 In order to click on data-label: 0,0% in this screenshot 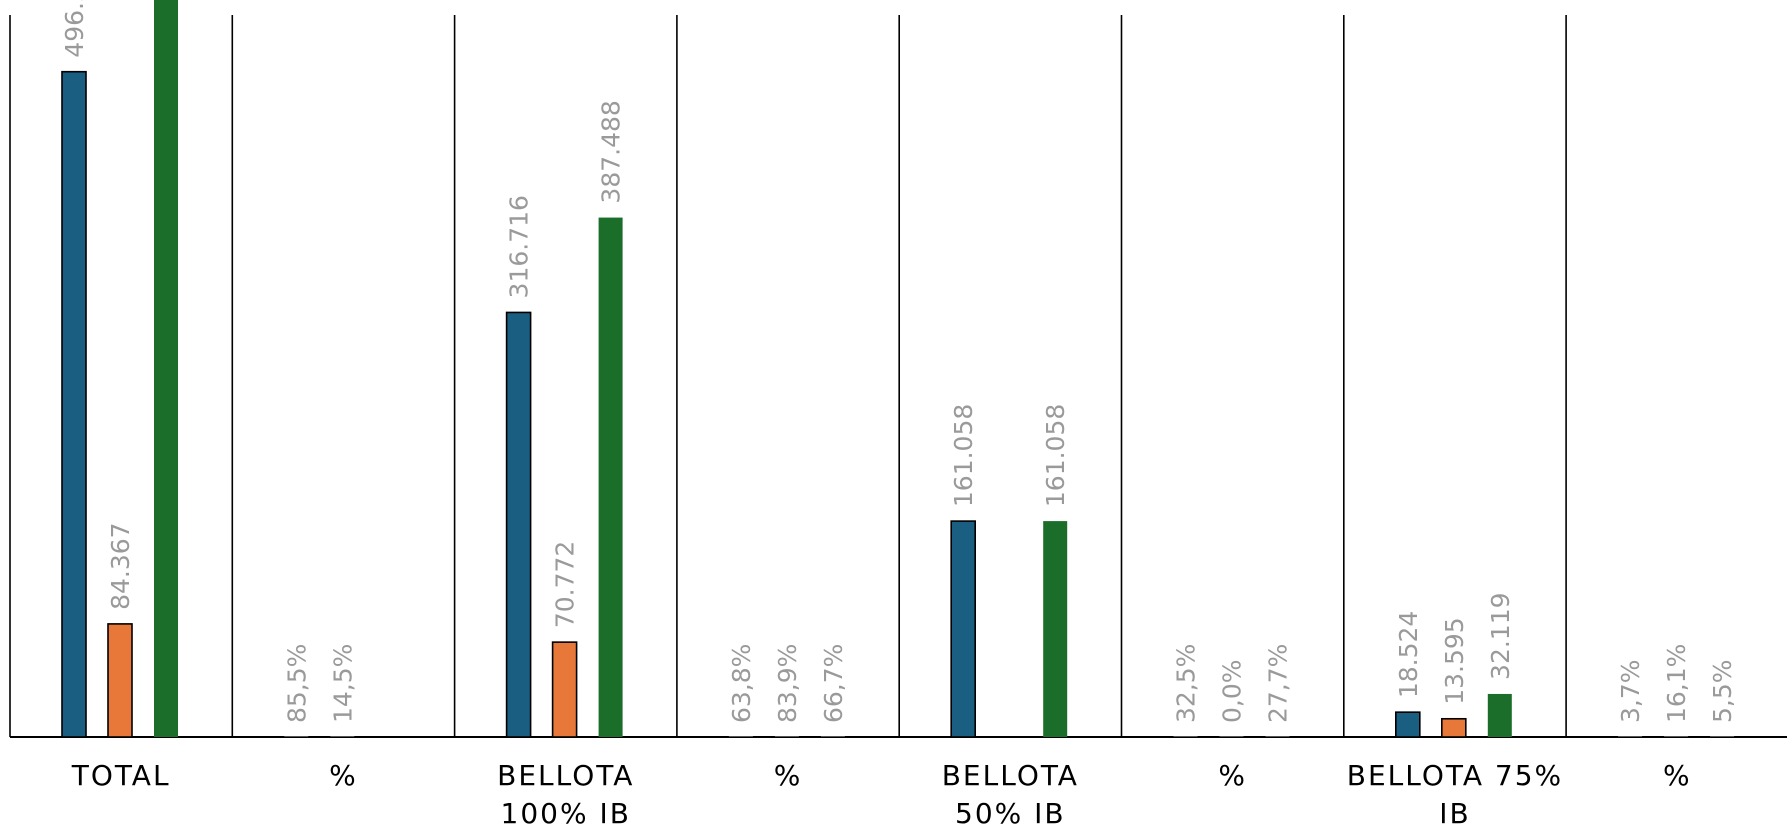, I will do `click(1232, 691)`.